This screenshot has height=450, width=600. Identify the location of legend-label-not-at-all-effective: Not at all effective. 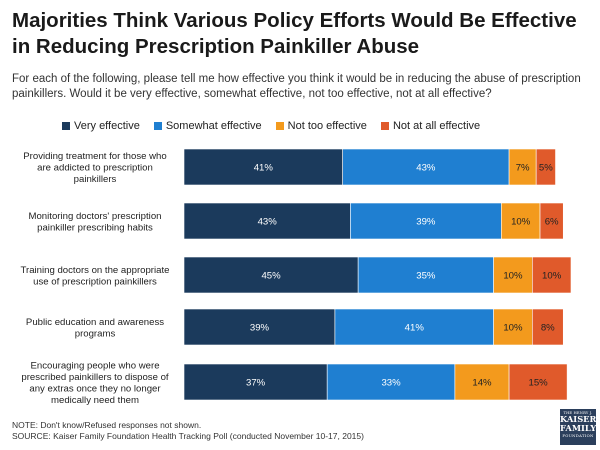
(436, 126).